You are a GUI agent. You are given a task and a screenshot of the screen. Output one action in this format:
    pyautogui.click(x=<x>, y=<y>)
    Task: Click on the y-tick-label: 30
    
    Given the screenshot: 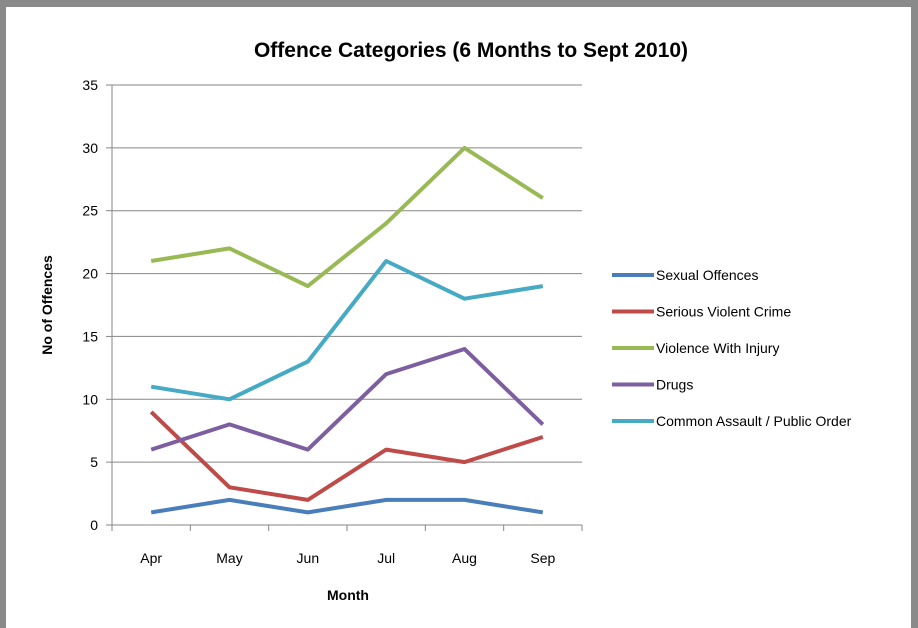 What is the action you would take?
    pyautogui.click(x=90, y=148)
    